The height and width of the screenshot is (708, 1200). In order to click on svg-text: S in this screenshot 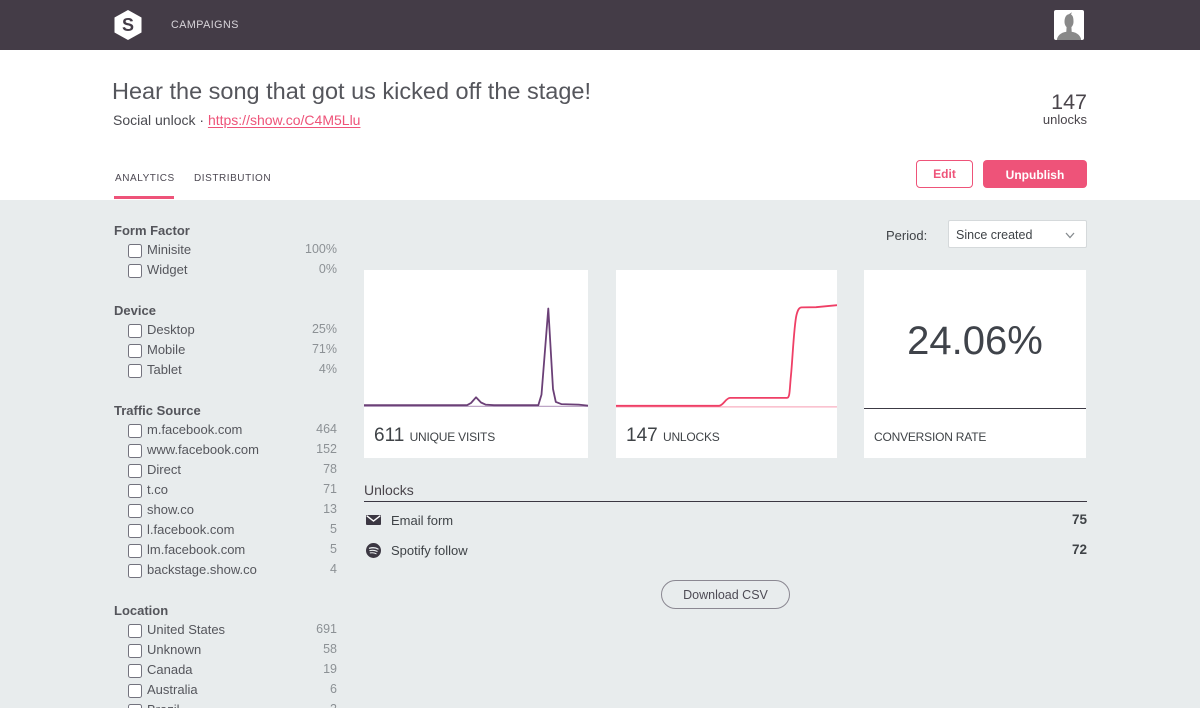, I will do `click(128, 25)`.